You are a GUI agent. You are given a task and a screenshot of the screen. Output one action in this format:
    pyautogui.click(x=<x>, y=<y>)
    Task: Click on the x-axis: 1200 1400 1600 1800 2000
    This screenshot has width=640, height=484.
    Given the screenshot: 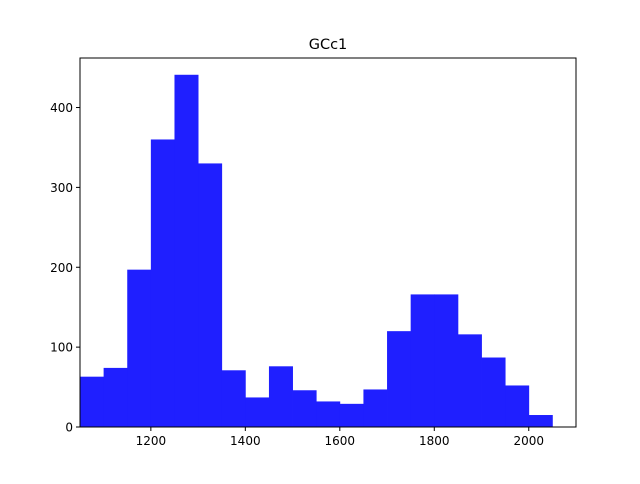 What is the action you would take?
    pyautogui.click(x=340, y=437)
    